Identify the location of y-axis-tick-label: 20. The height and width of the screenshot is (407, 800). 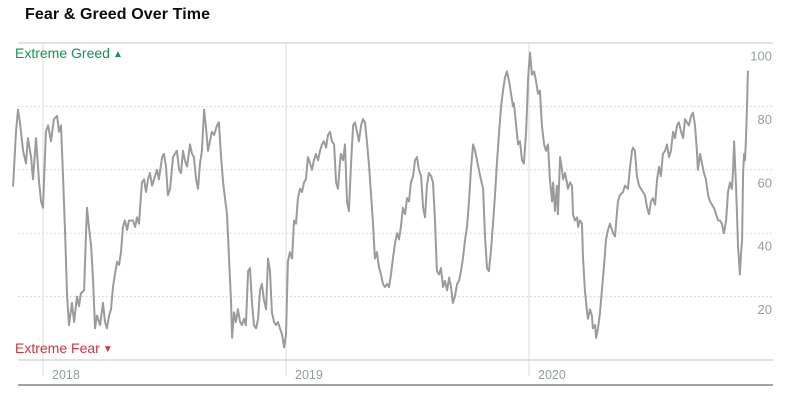
(765, 309).